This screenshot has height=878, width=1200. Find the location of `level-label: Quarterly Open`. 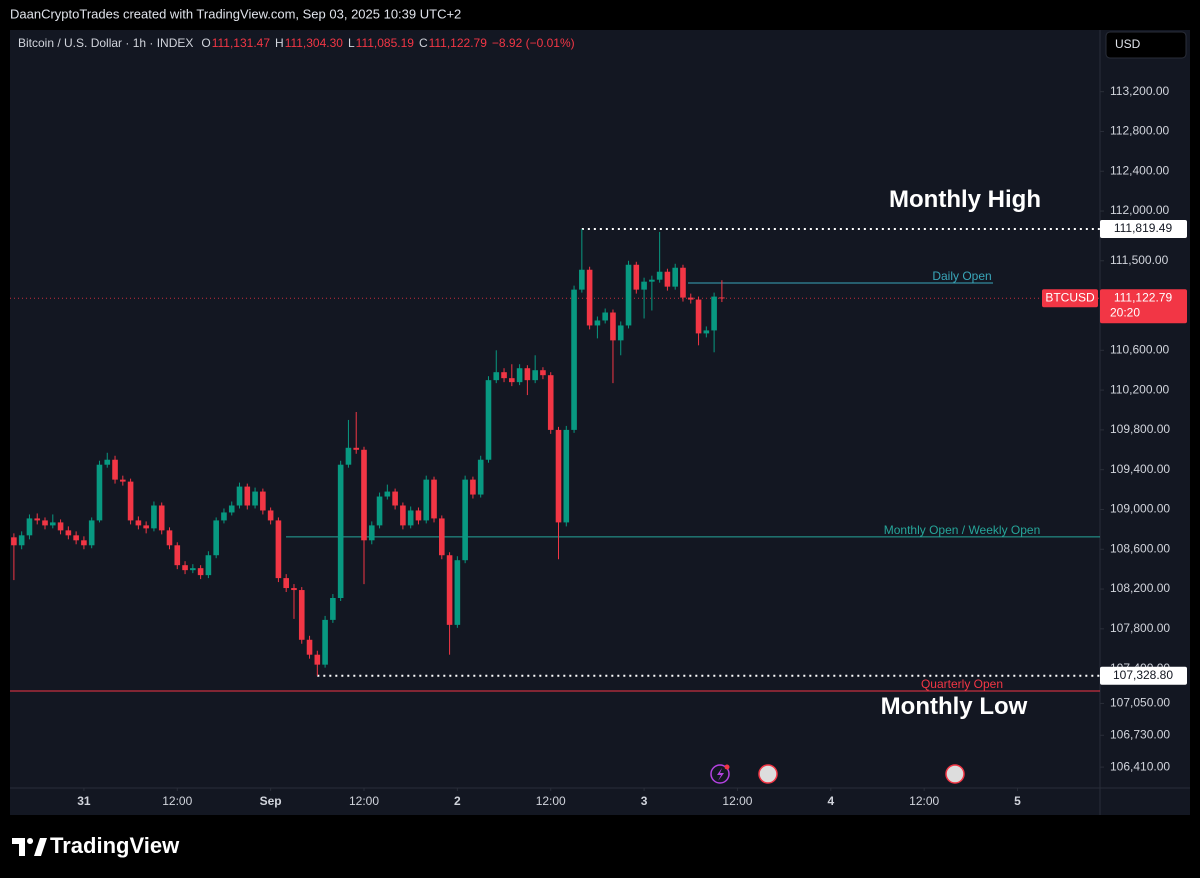

level-label: Quarterly Open is located at coordinates (962, 684).